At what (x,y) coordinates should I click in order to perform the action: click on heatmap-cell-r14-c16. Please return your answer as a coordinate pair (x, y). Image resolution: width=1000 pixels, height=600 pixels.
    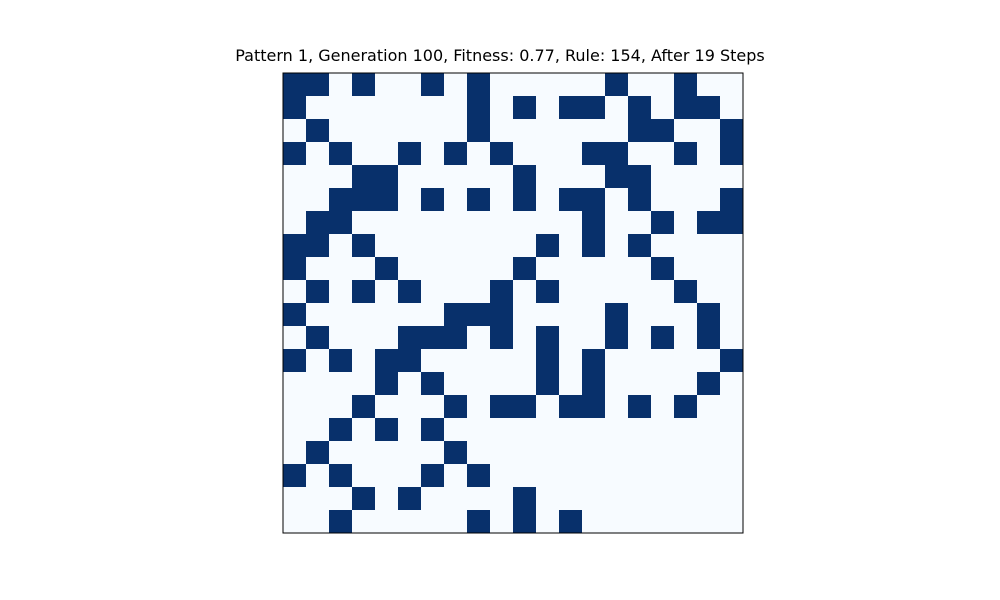
    Looking at the image, I should click on (663, 407).